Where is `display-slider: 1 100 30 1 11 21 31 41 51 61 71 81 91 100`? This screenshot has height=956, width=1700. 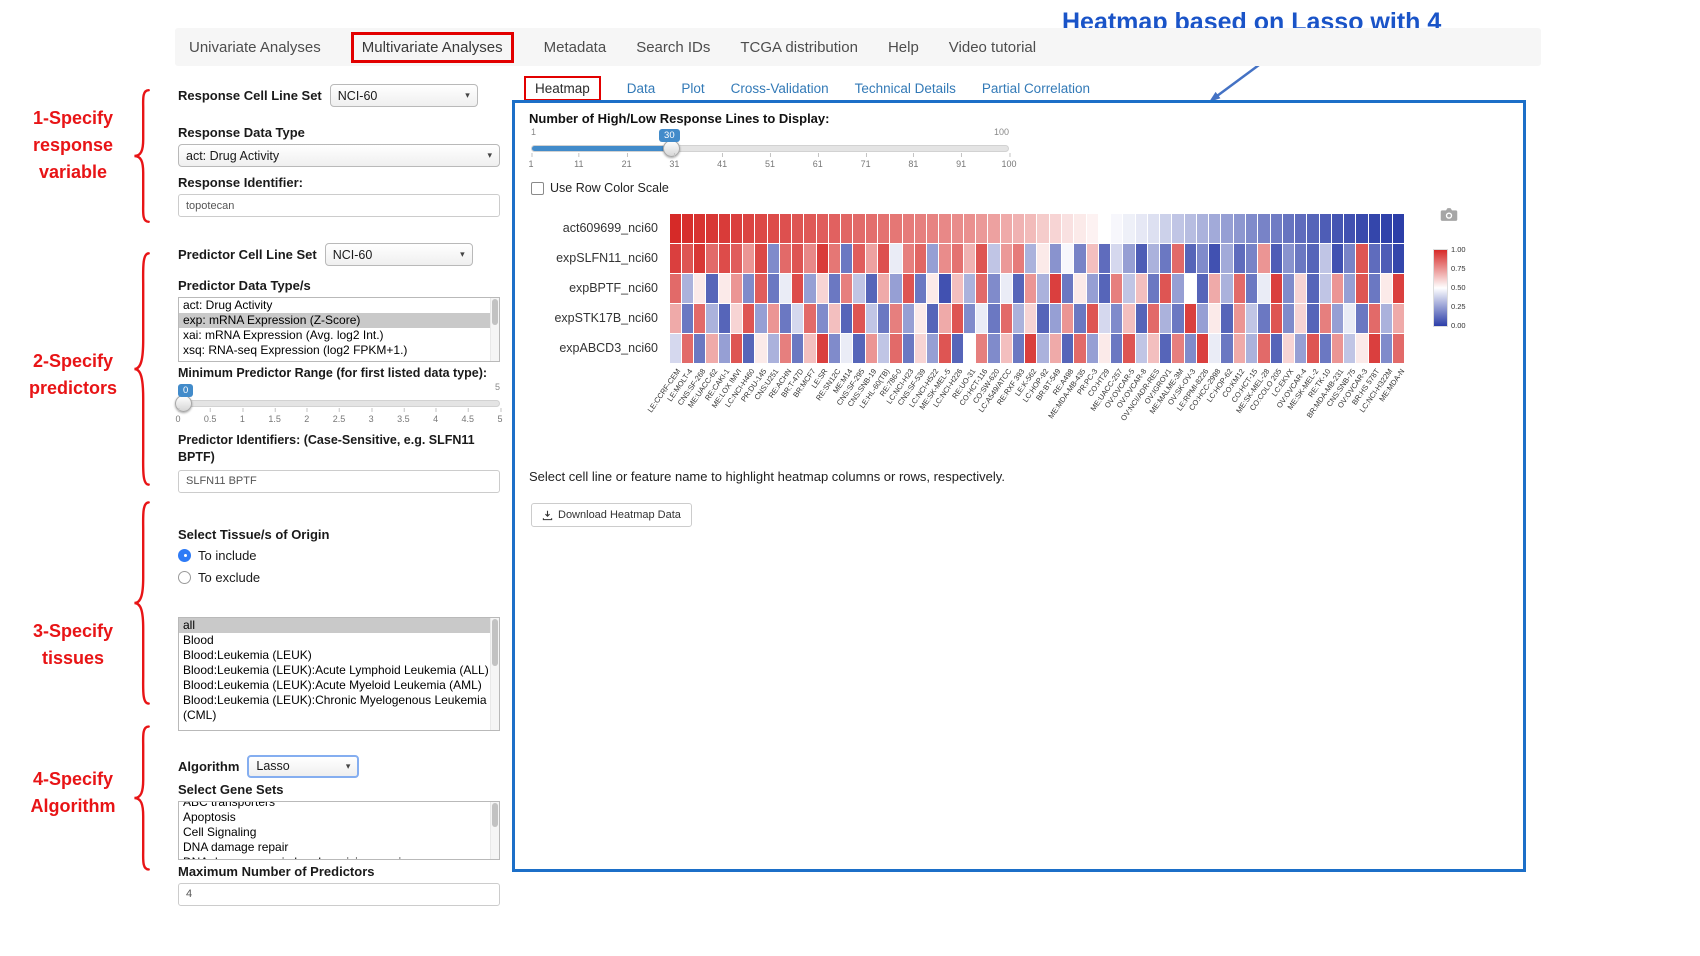 display-slider: 1 100 30 1 11 21 31 41 51 61 71 81 91 100 is located at coordinates (772, 150).